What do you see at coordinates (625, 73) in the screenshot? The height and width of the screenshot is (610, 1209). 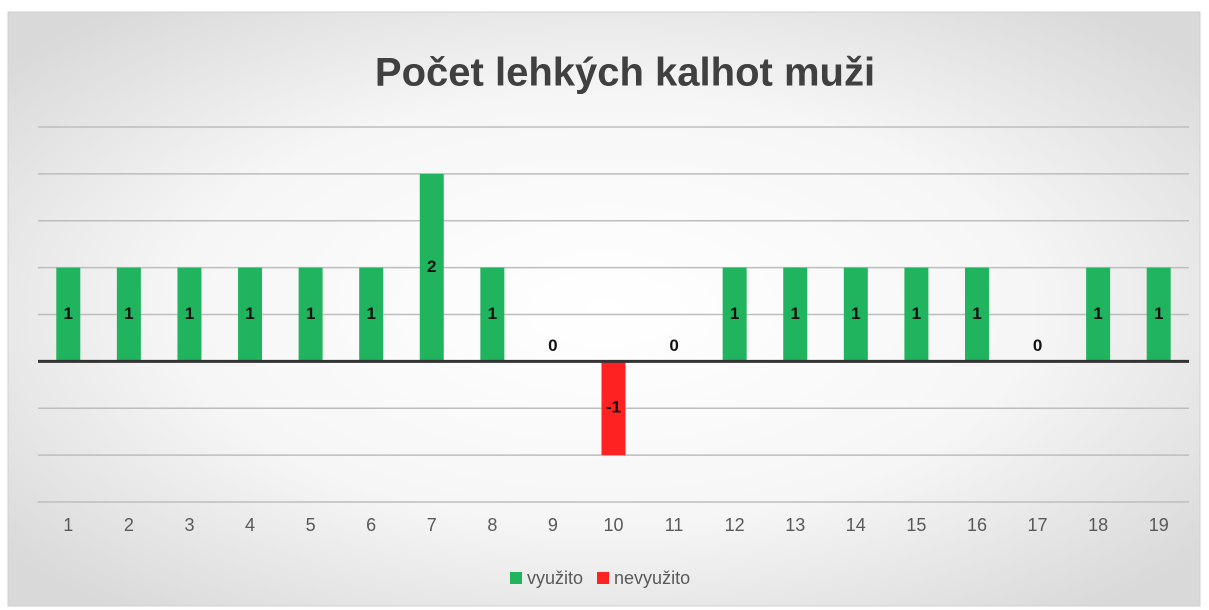 I see `chart-title: Počet lehkých kalhot muži` at bounding box center [625, 73].